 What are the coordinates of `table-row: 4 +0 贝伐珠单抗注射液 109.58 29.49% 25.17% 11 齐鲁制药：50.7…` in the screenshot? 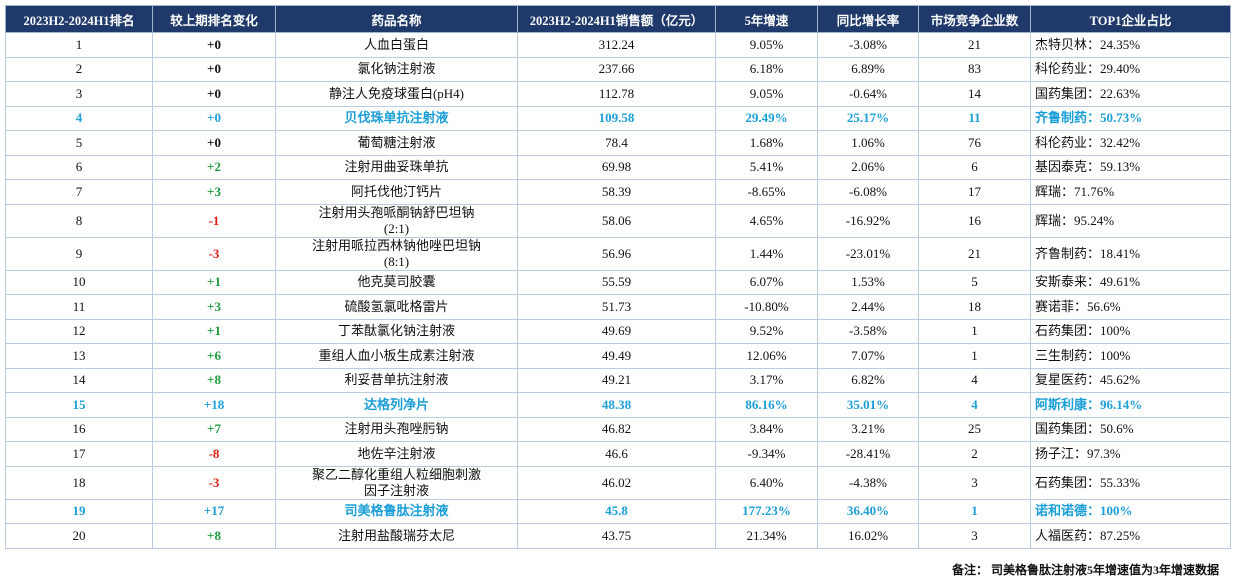 It's located at (618, 118).